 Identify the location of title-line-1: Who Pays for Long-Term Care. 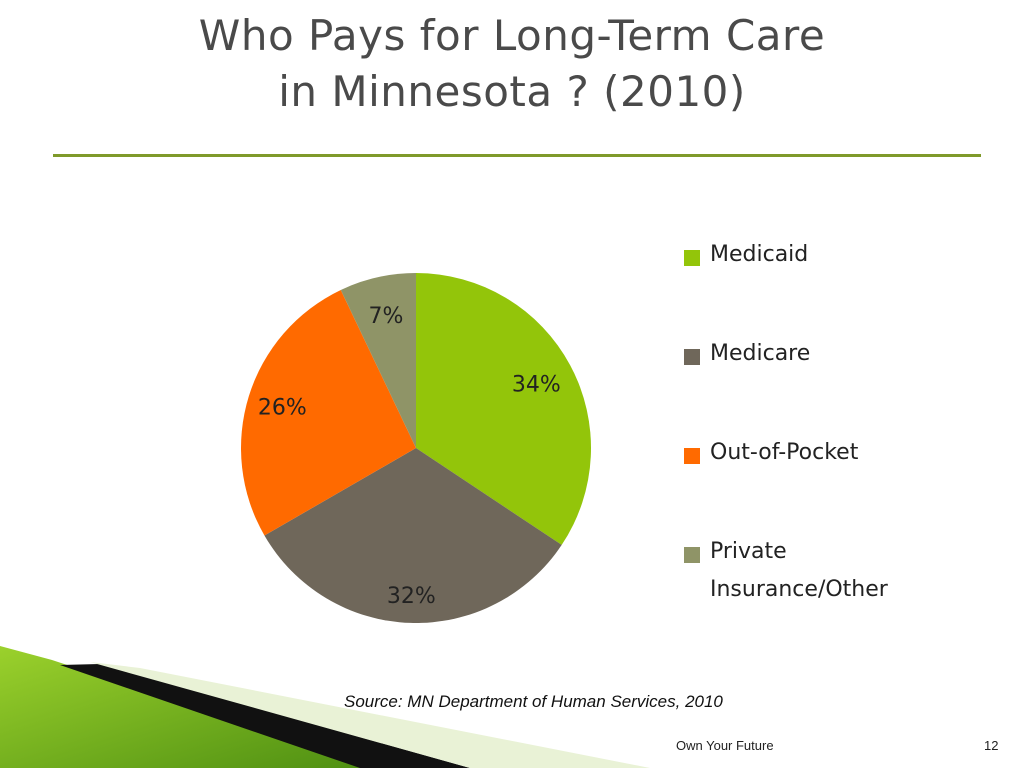
(512, 35).